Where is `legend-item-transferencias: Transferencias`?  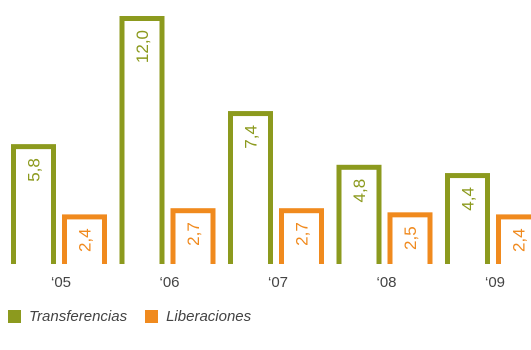 legend-item-transferencias: Transferencias is located at coordinates (67, 316).